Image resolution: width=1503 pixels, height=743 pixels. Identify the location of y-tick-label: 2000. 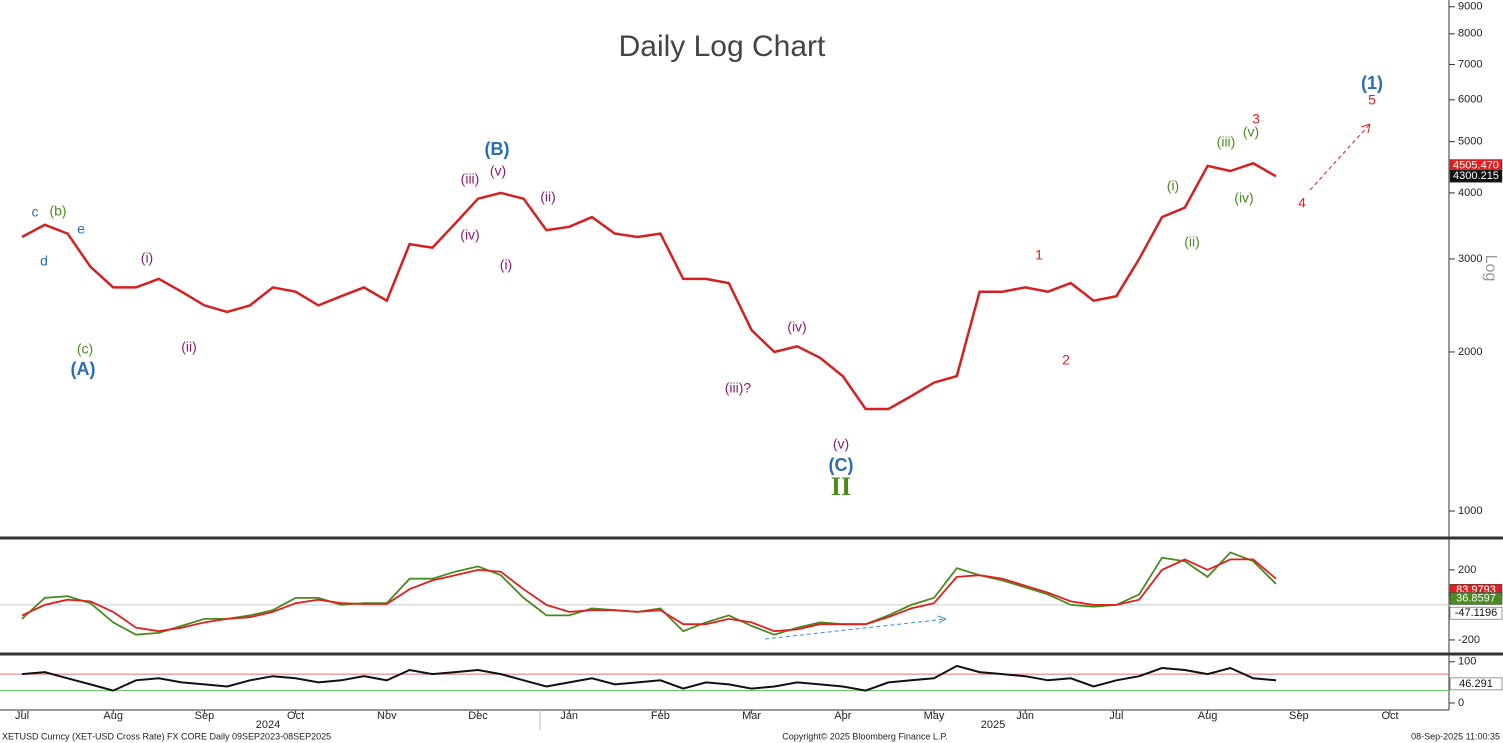
(1470, 352).